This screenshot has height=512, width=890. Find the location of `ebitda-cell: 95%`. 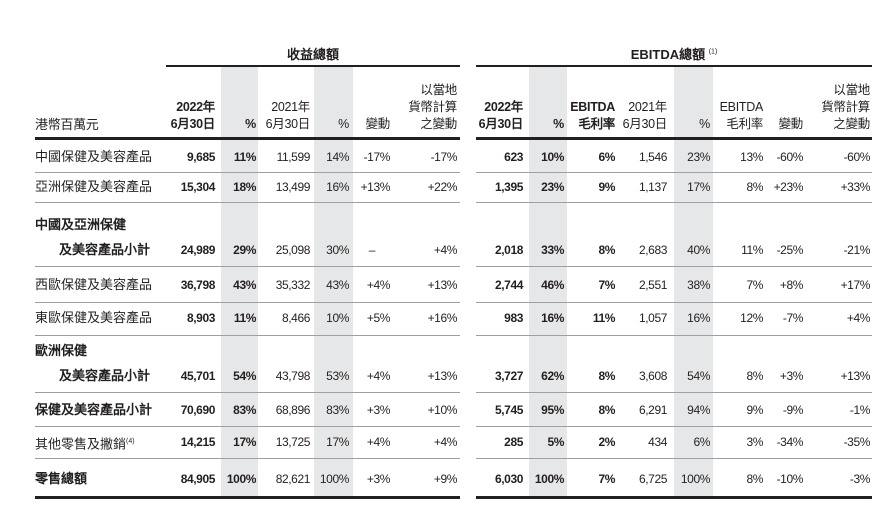

ebitda-cell: 95% is located at coordinates (552, 410).